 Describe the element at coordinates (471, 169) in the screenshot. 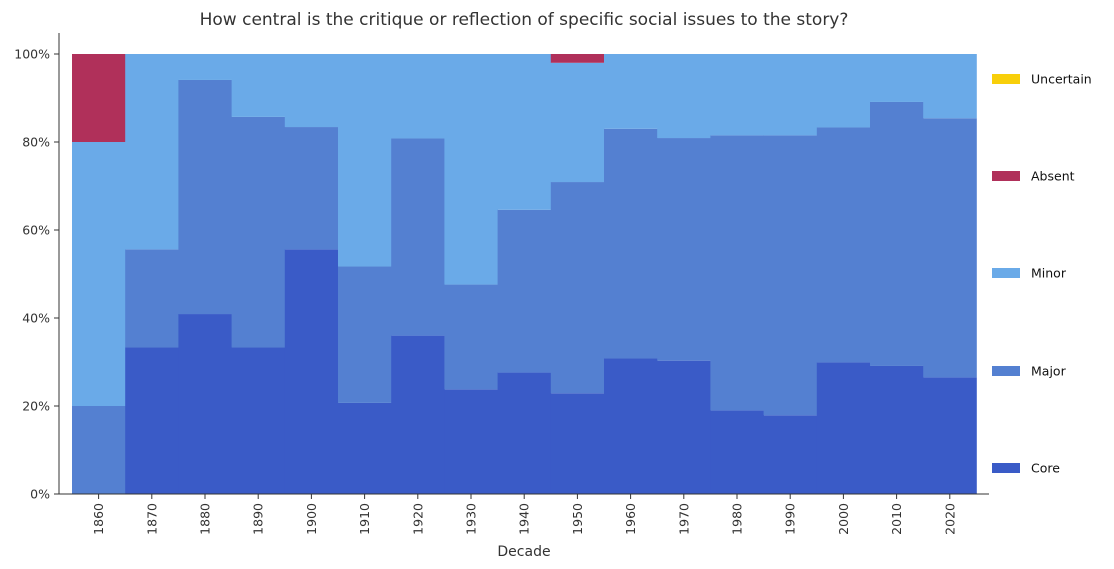

I see `bar-segment-minor-1930` at that location.